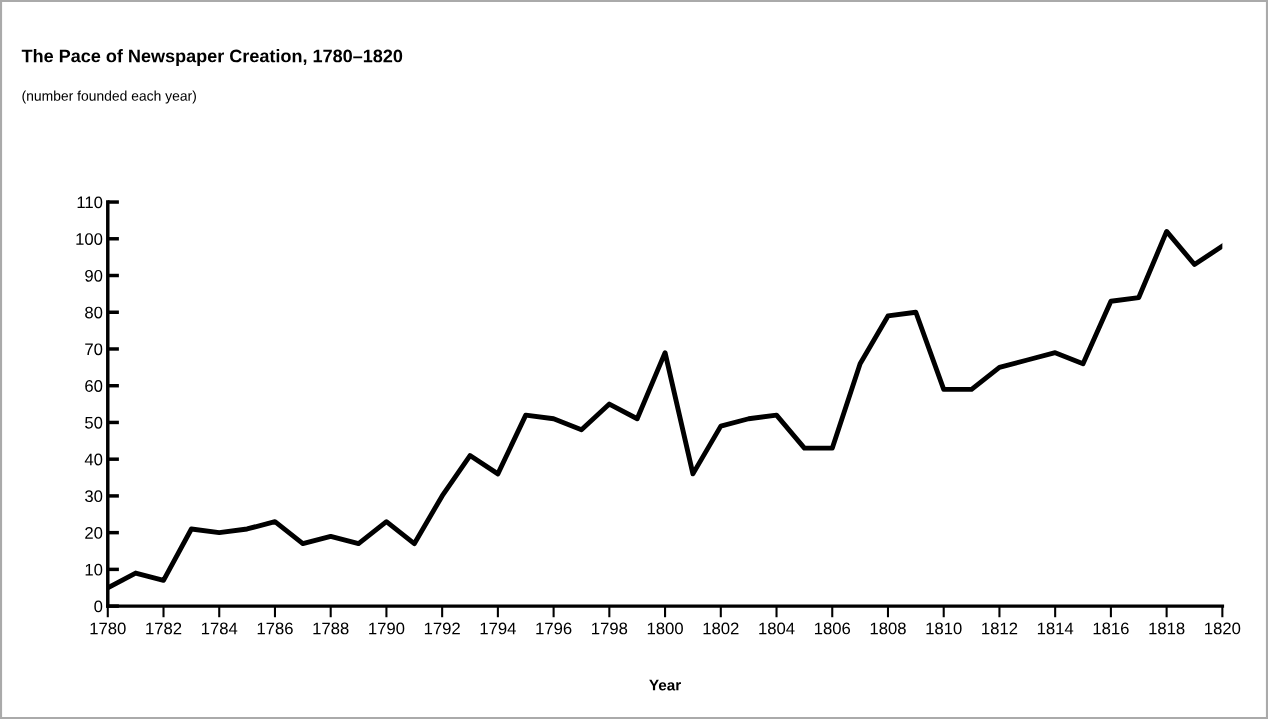 This screenshot has width=1268, height=719. What do you see at coordinates (93, 459) in the screenshot?
I see `y-tick-label: 40` at bounding box center [93, 459].